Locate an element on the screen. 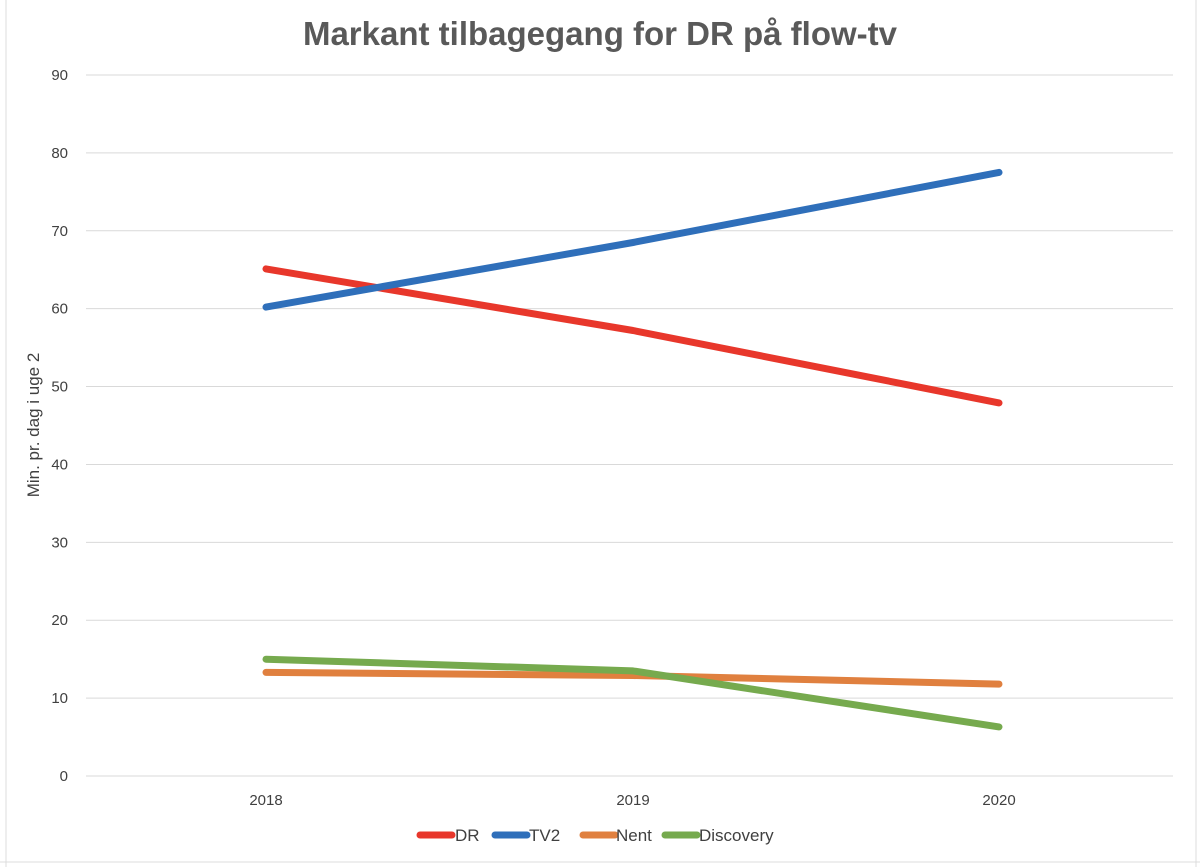 Image resolution: width=1200 pixels, height=867 pixels. y-tick-label: 70 is located at coordinates (59, 231).